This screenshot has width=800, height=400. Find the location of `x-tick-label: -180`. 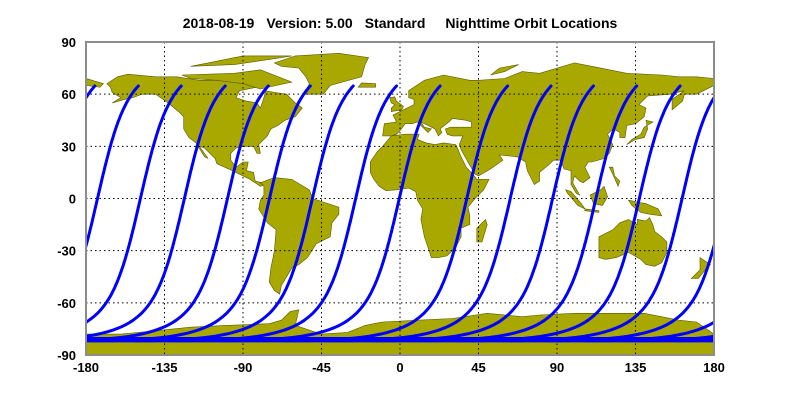

x-tick-label: -180 is located at coordinates (86, 367).